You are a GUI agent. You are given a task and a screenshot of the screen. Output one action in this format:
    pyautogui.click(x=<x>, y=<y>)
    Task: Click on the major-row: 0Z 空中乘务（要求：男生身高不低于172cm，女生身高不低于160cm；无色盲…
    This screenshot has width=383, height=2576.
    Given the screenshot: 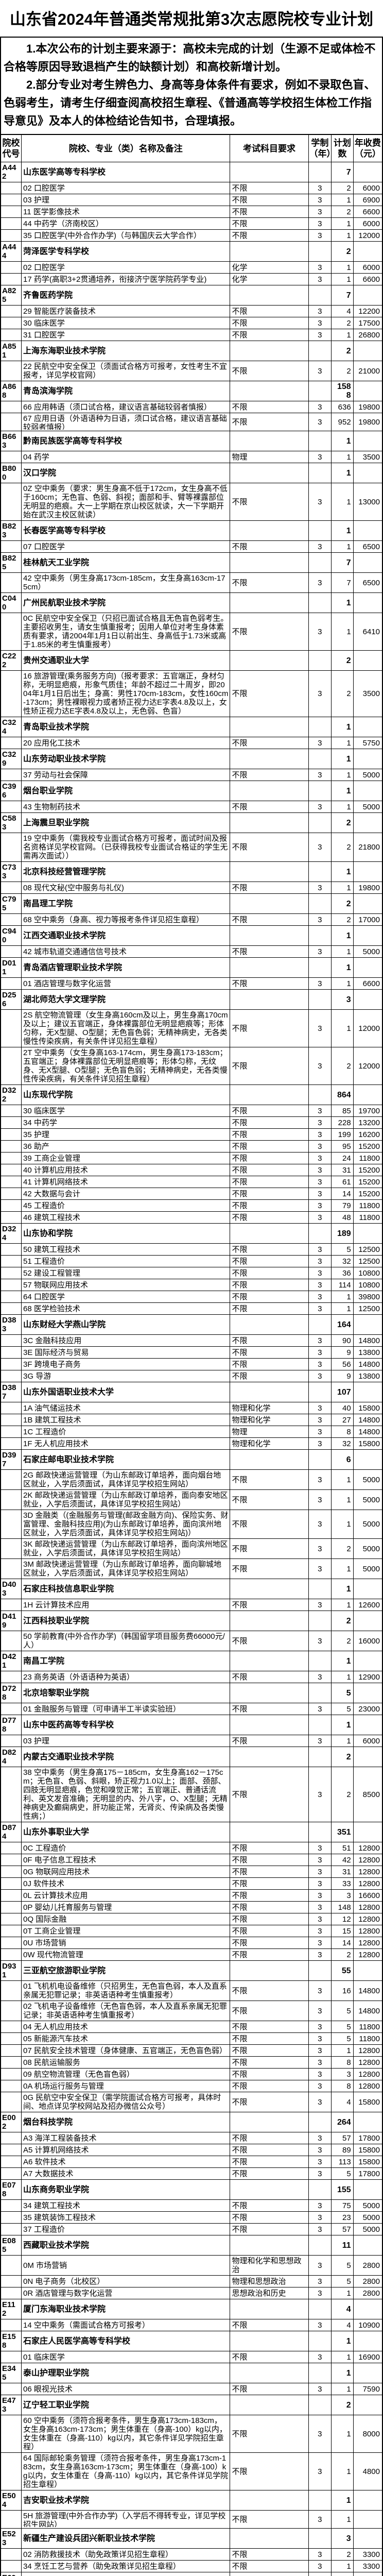 What is the action you would take?
    pyautogui.click(x=191, y=502)
    